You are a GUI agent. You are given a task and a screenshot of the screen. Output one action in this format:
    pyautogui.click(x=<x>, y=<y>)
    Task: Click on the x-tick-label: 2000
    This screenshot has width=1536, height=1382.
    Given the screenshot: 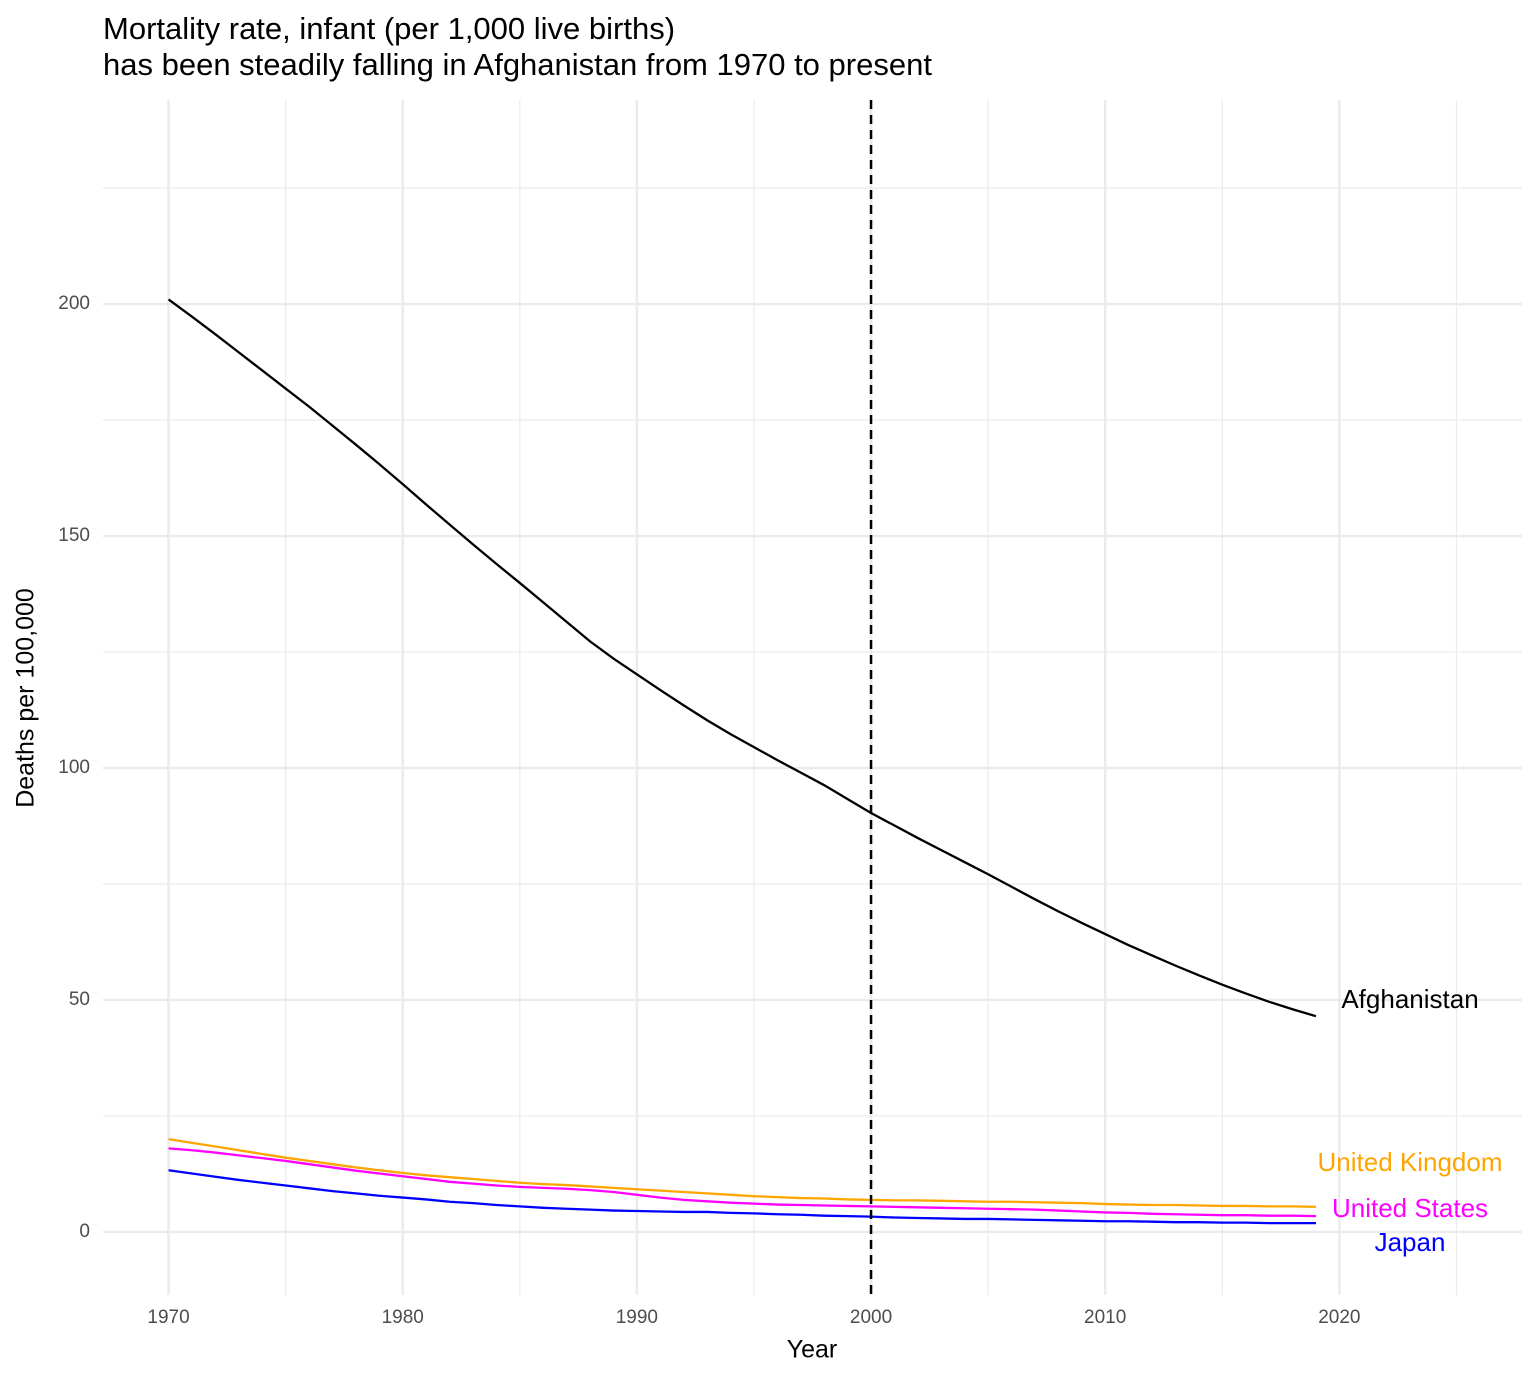 What is the action you would take?
    pyautogui.click(x=871, y=1317)
    